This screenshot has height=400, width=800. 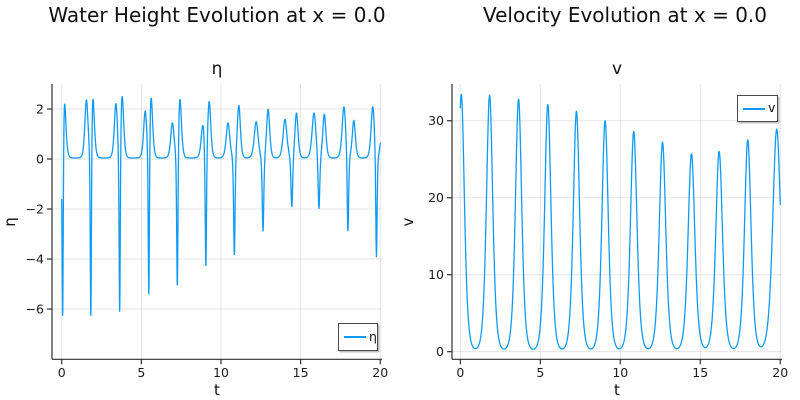 I want to click on main-title-velocity: Velocity Evolution at x = 0.0, so click(x=625, y=15).